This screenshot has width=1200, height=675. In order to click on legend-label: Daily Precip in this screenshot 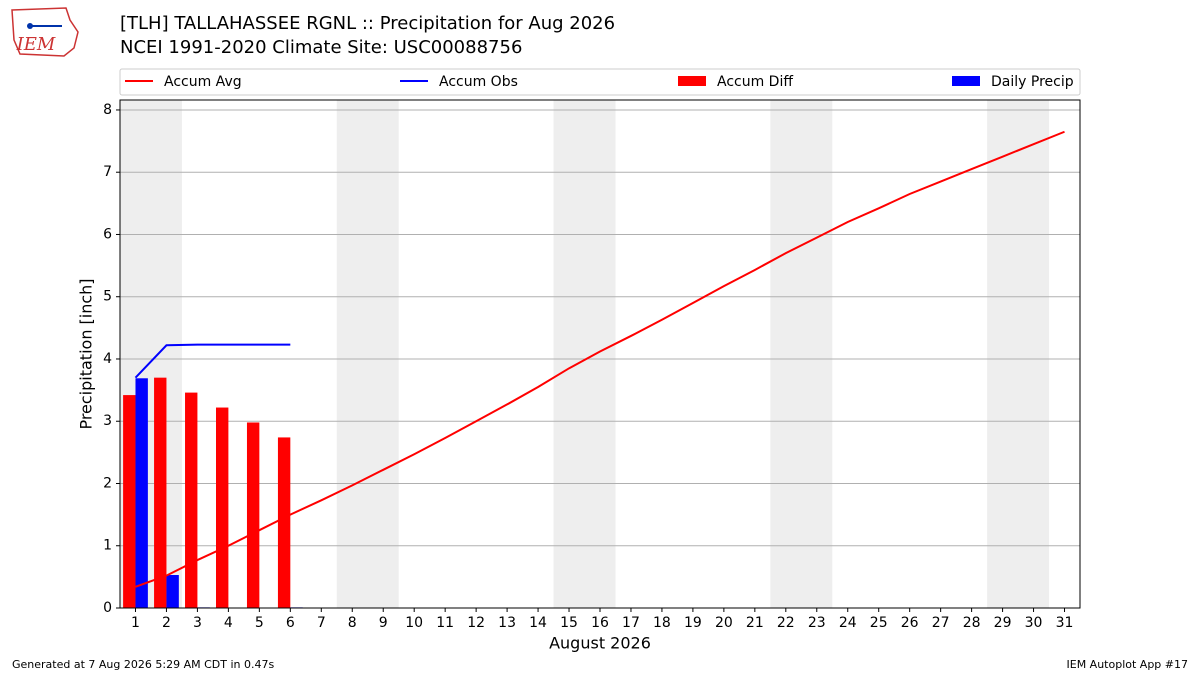, I will do `click(1032, 82)`.